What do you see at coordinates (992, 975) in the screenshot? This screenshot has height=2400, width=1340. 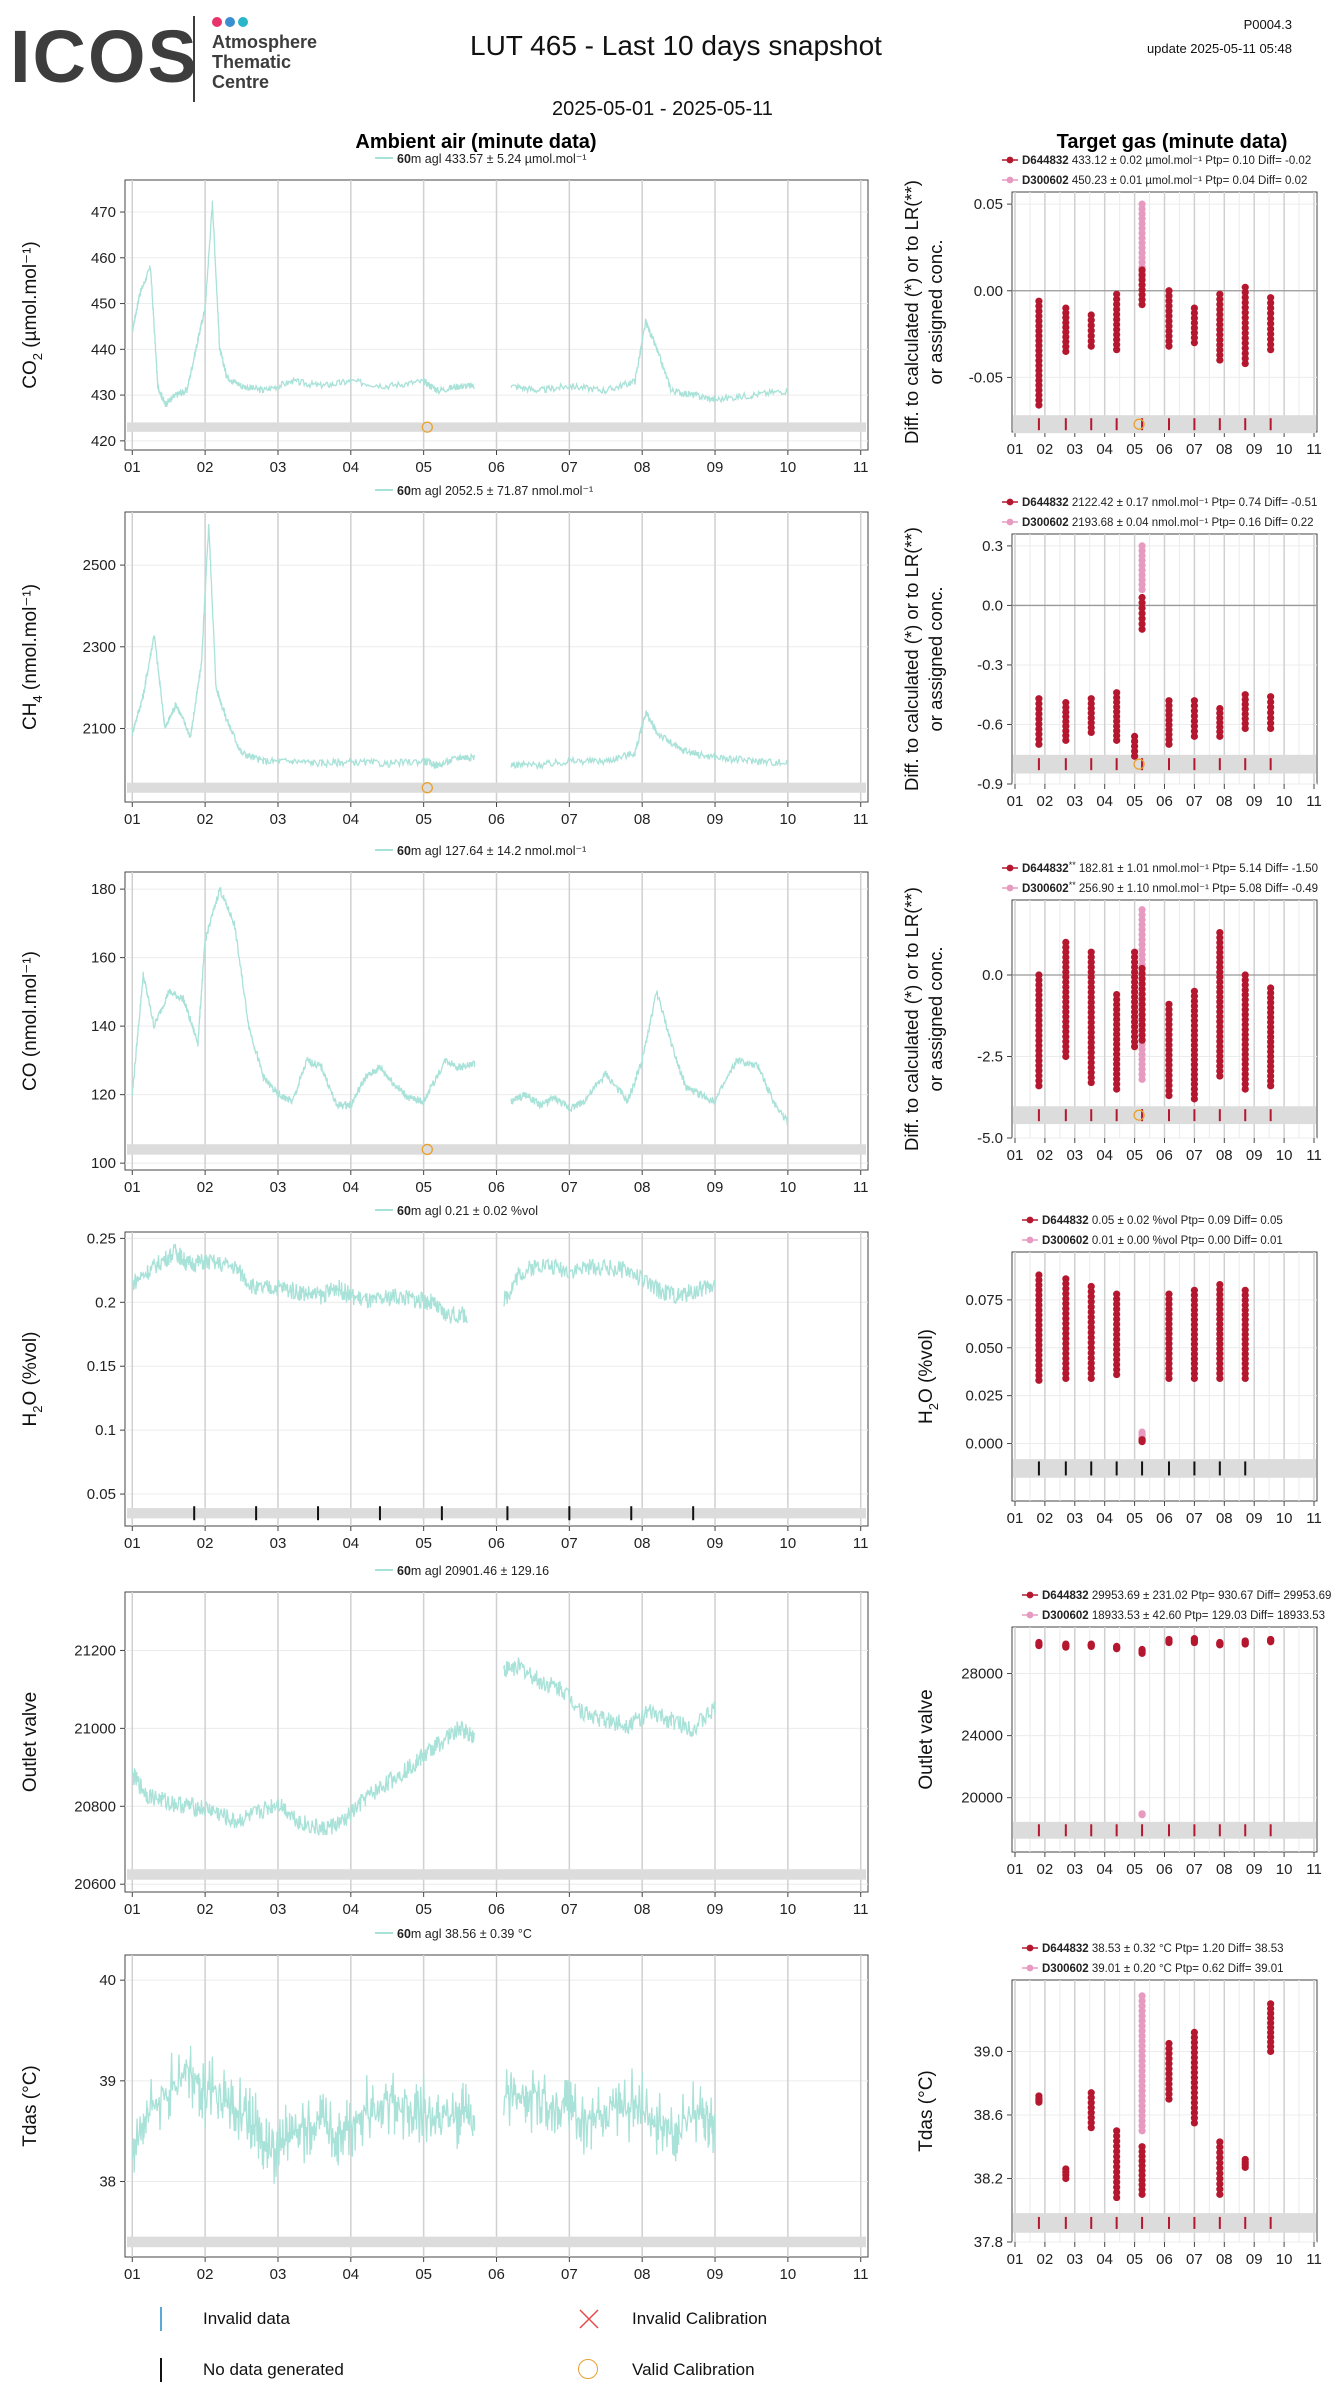 I see `y-tick-label: 0.0` at bounding box center [992, 975].